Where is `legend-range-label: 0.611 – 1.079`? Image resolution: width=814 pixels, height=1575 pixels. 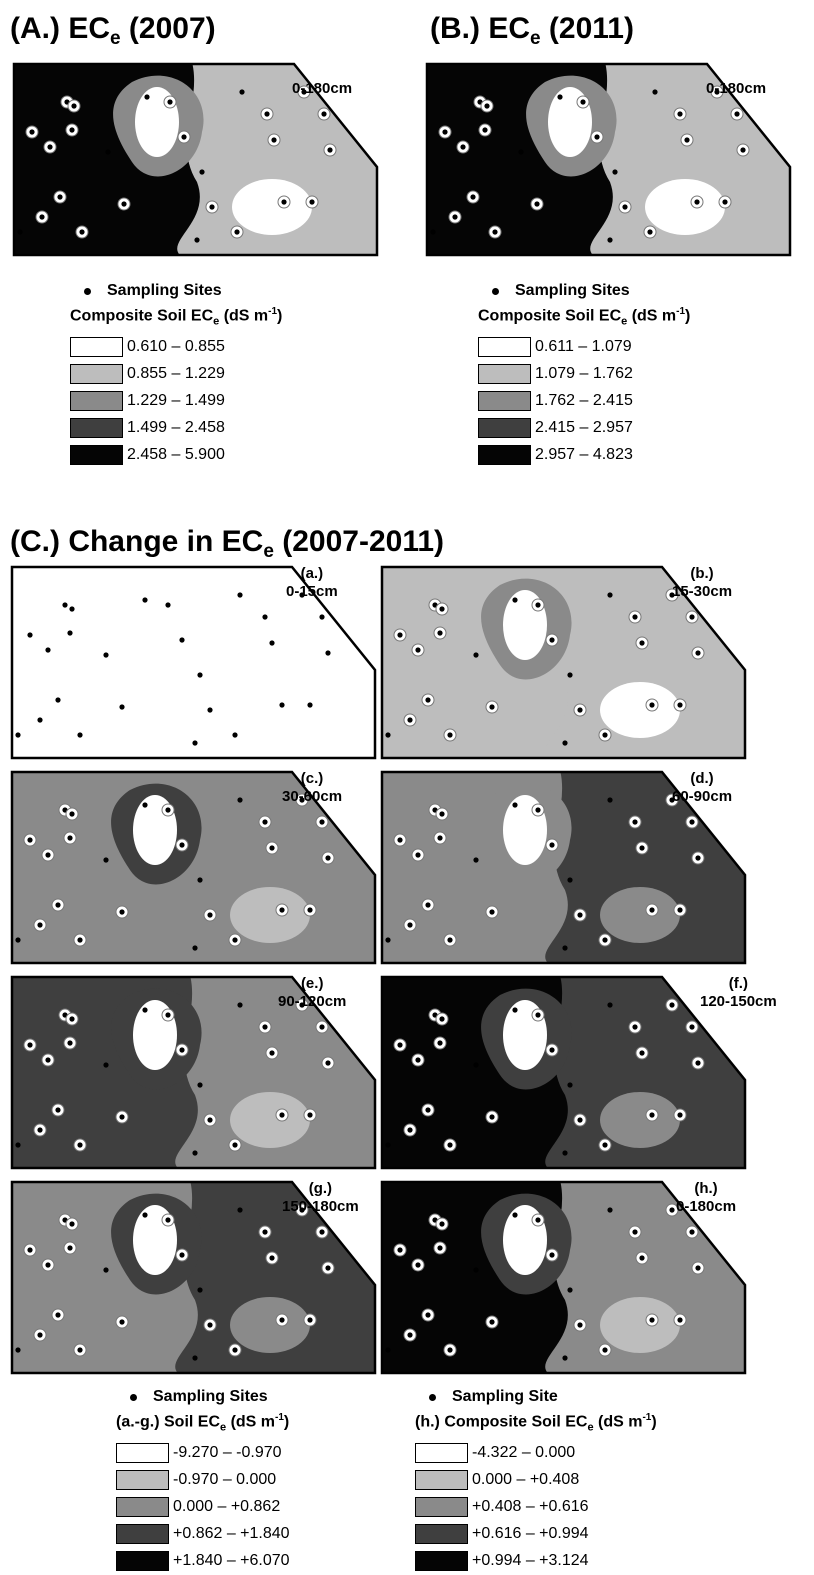 legend-range-label: 0.611 – 1.079 is located at coordinates (583, 347).